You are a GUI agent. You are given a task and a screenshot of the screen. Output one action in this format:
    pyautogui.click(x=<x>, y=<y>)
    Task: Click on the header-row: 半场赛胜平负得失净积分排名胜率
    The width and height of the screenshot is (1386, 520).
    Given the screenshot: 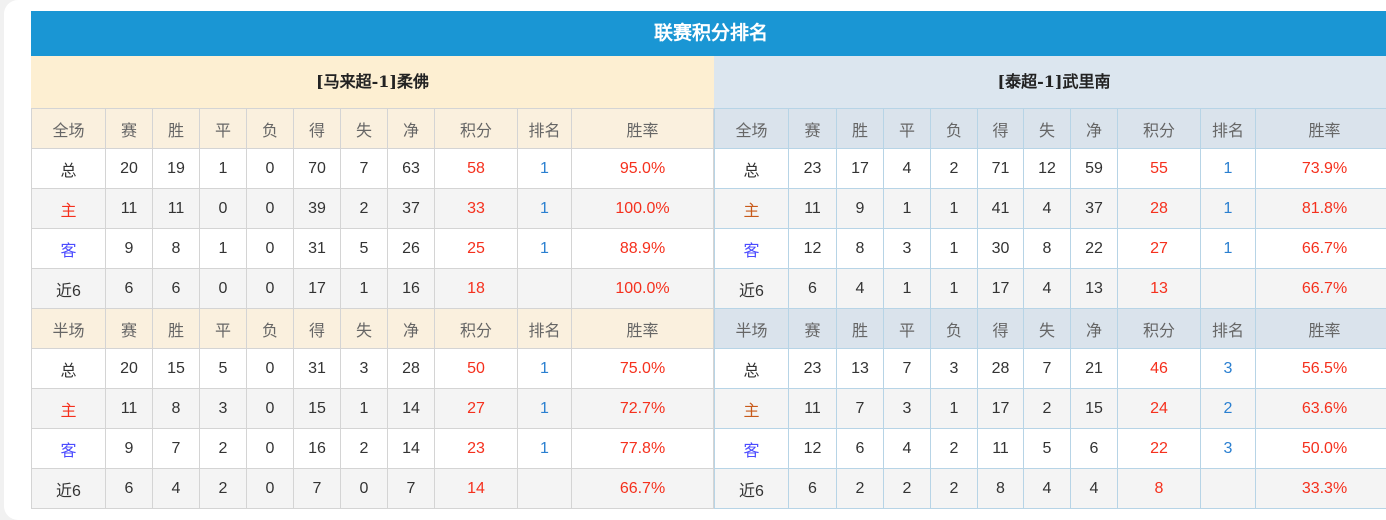 What is the action you would take?
    pyautogui.click(x=1050, y=329)
    